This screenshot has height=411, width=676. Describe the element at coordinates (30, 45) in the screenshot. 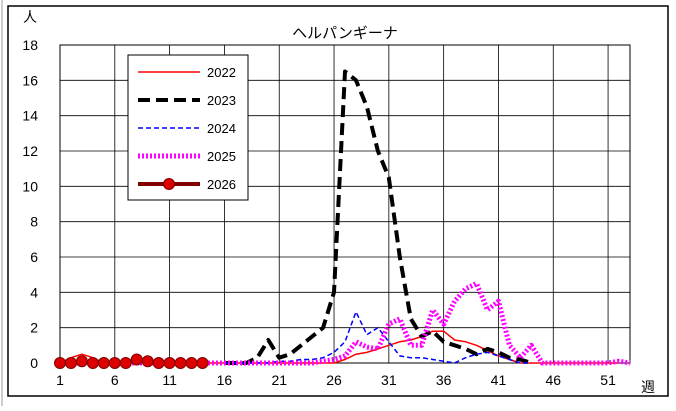

I see `y-tick-label: 18` at that location.